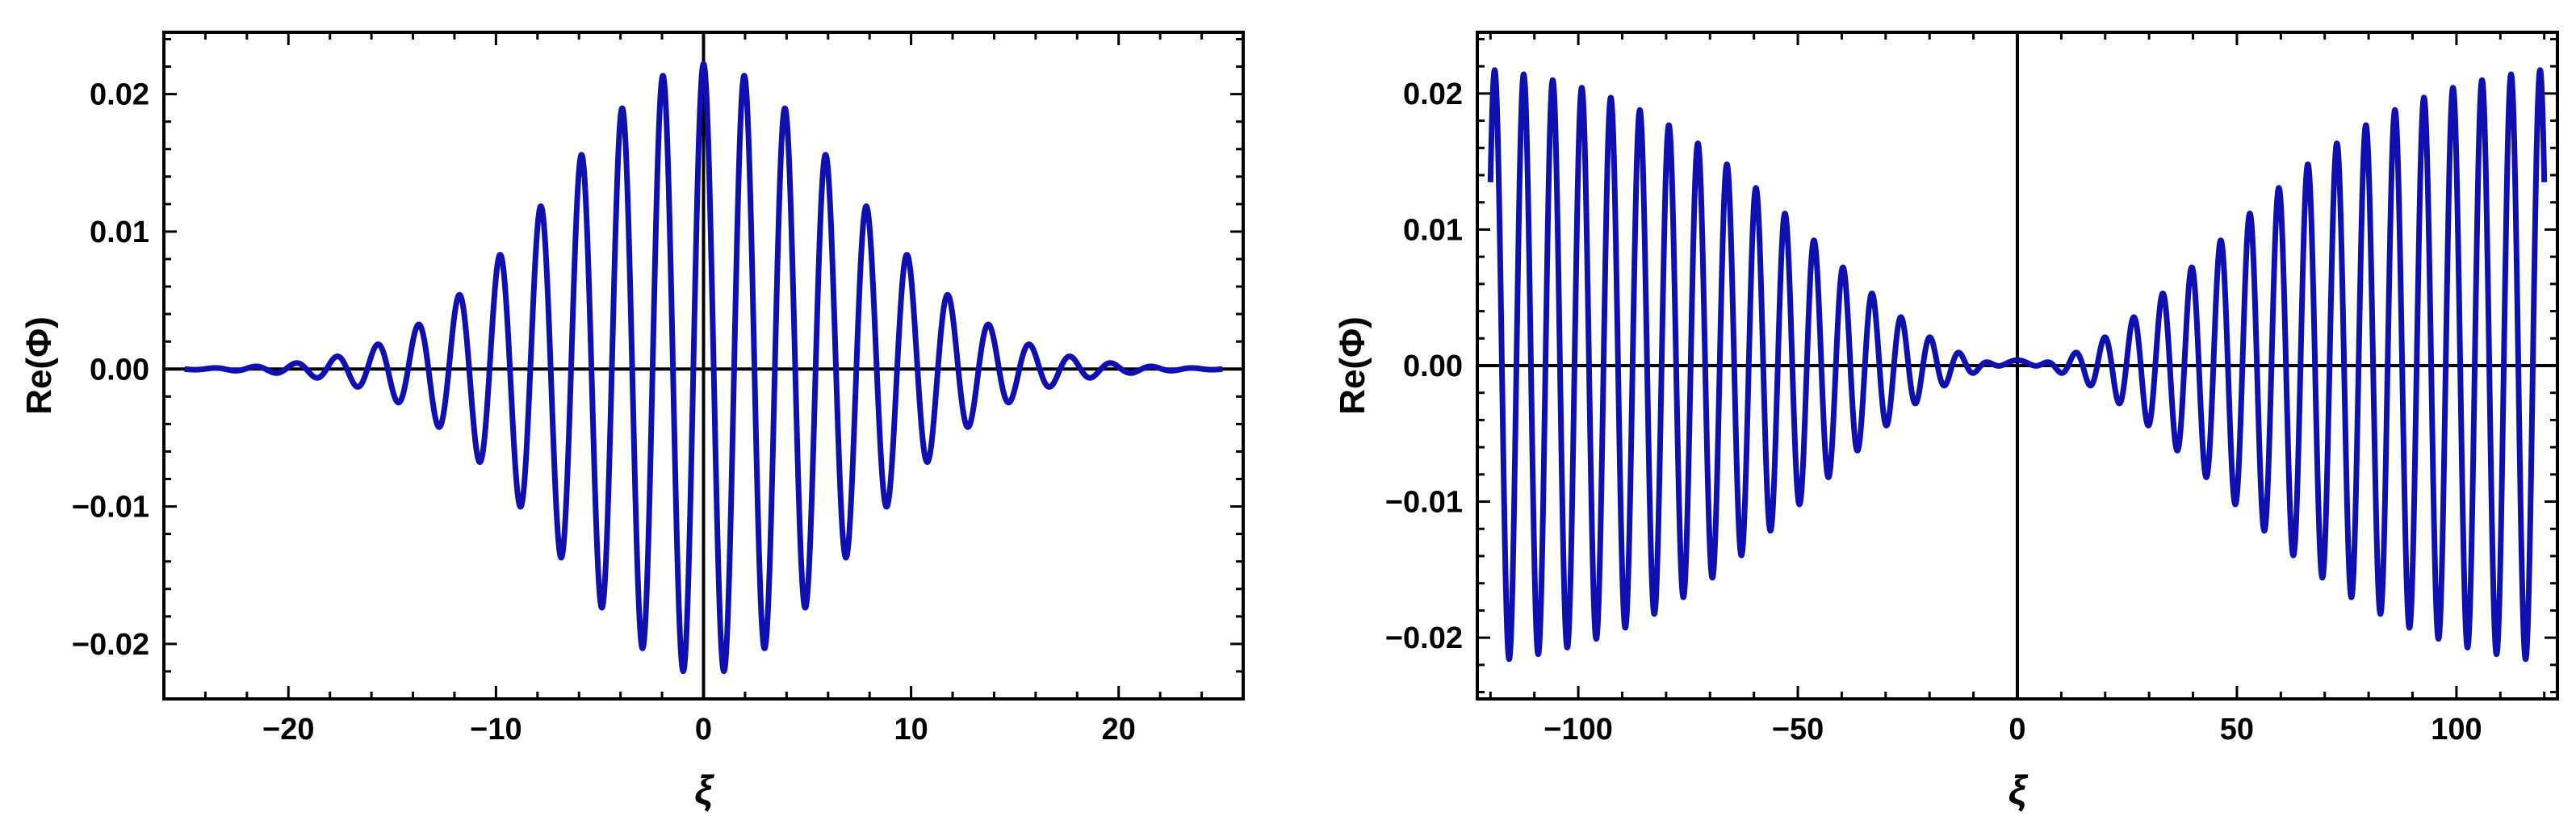  Describe the element at coordinates (288, 730) in the screenshot. I see `x-tick-label: −20` at that location.